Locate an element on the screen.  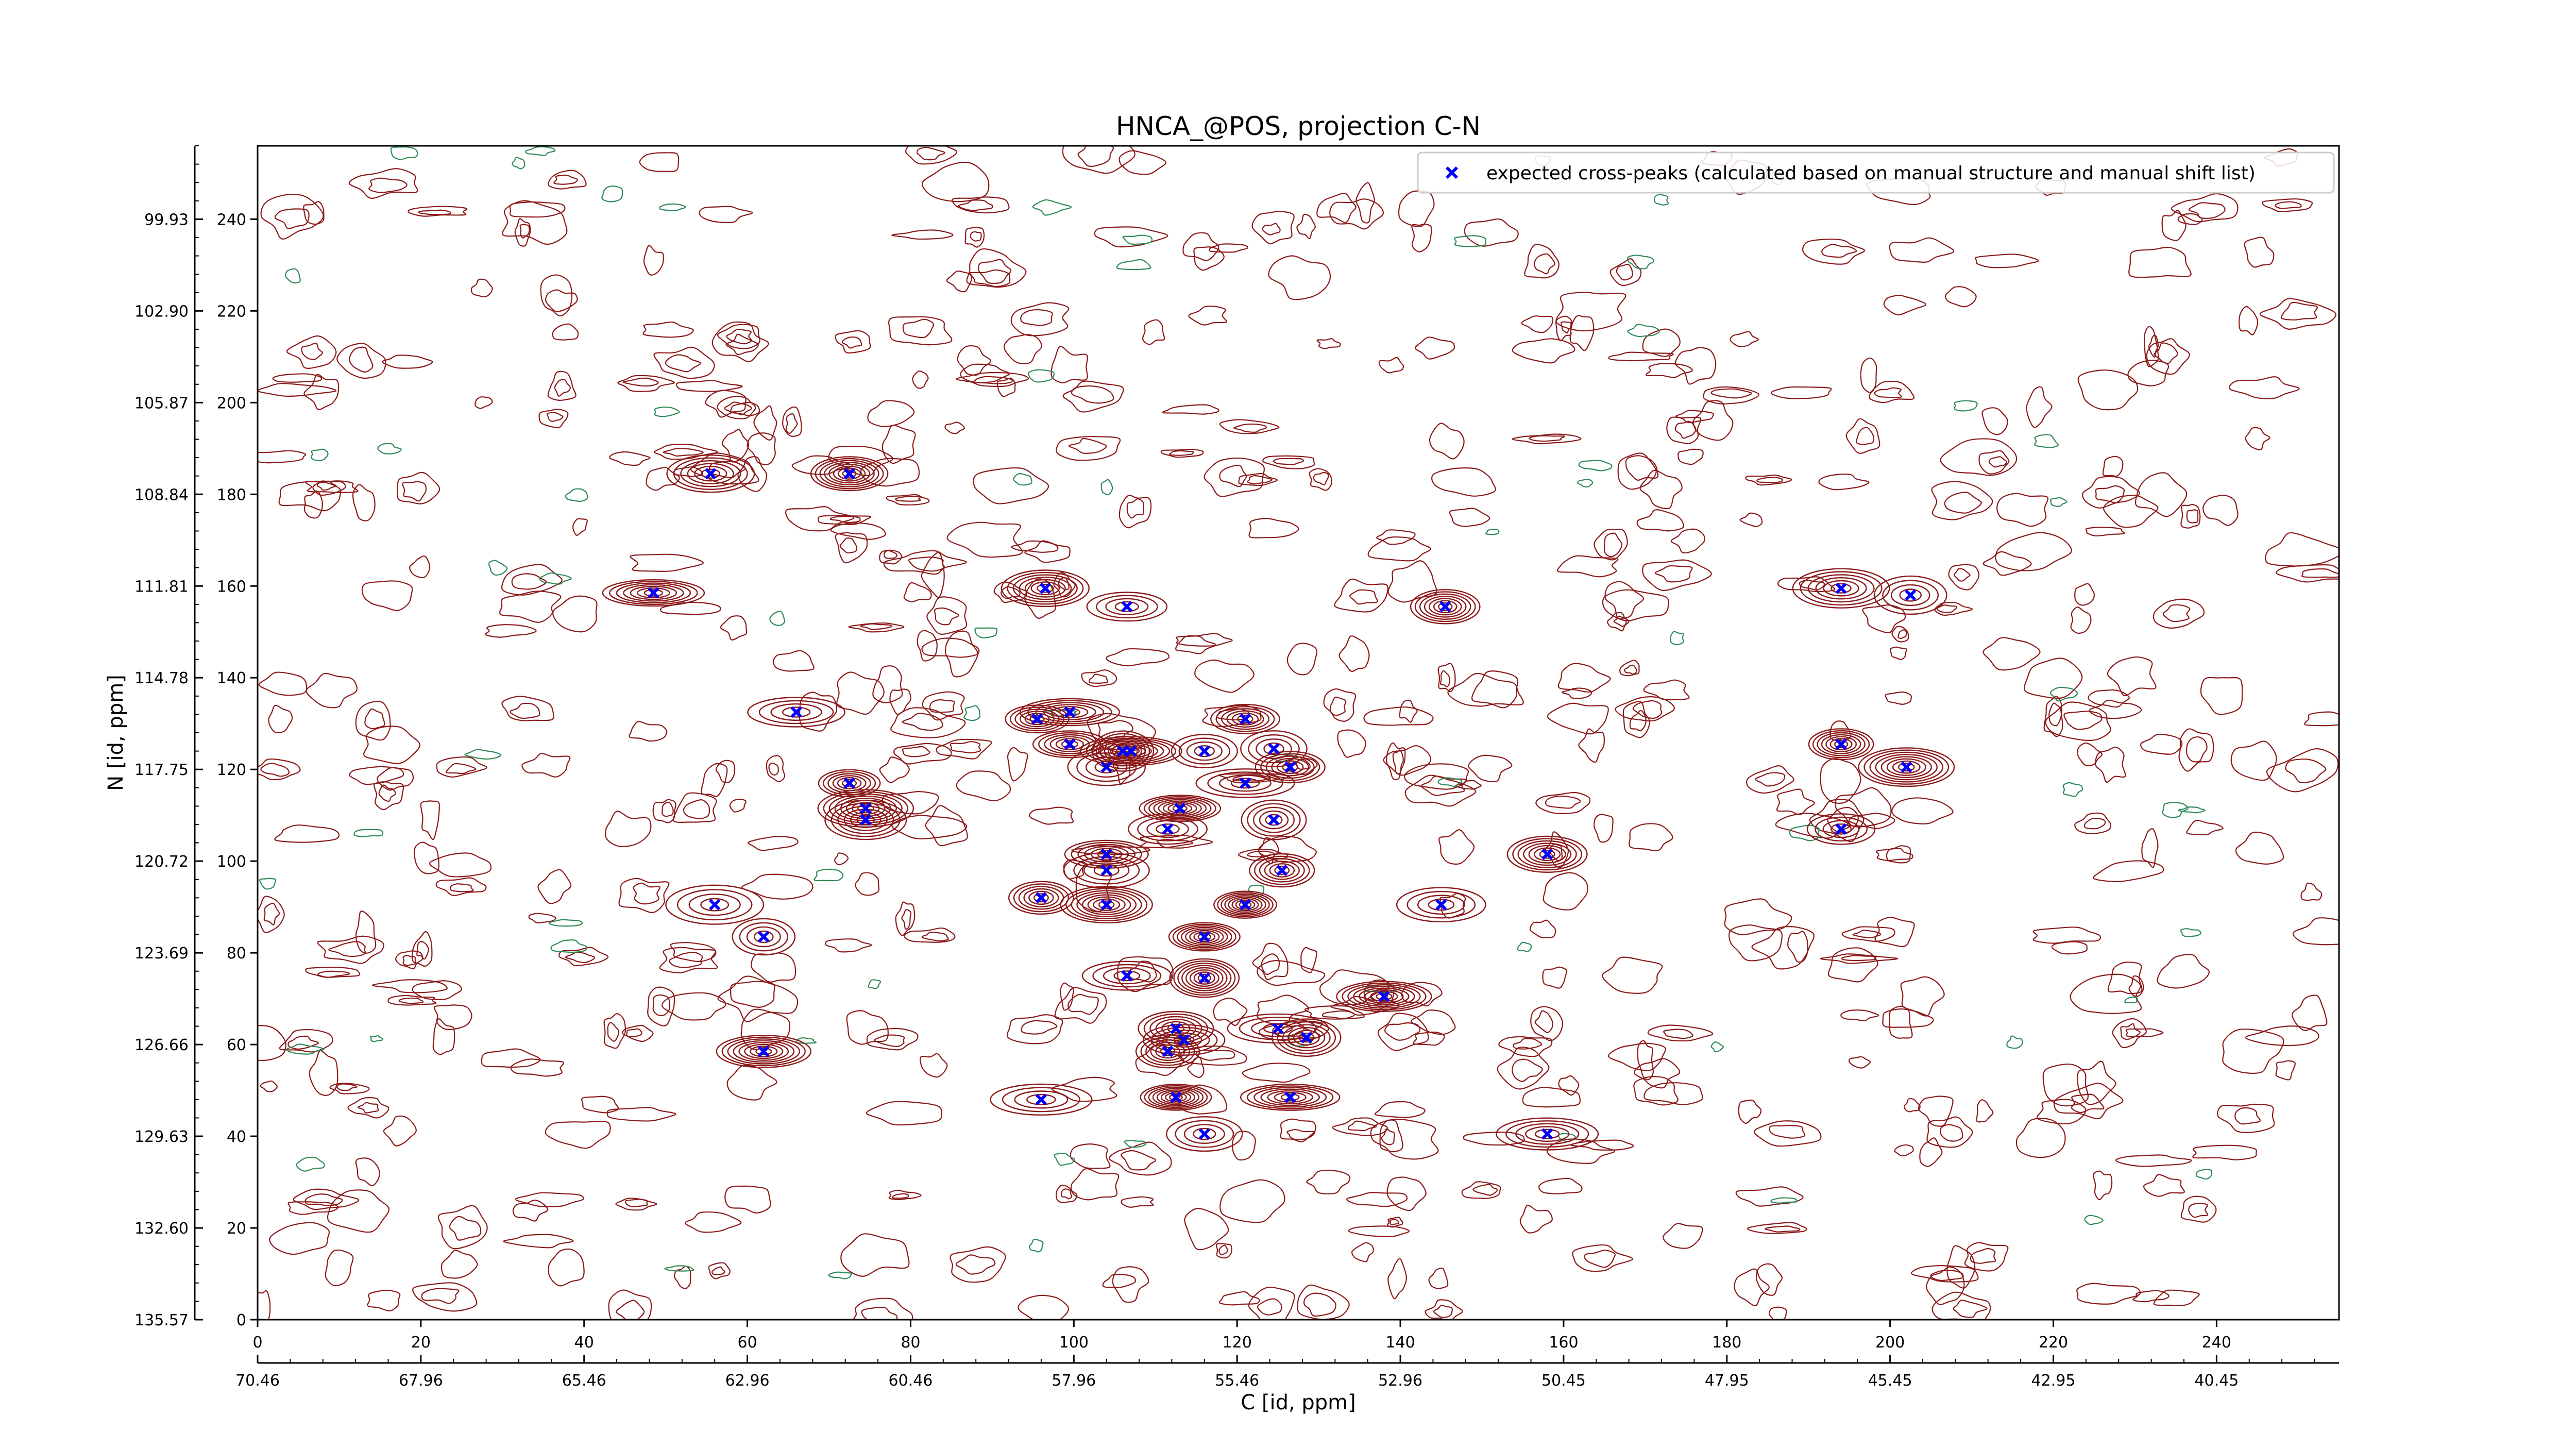
x-tick-label: 80 is located at coordinates (910, 1343).